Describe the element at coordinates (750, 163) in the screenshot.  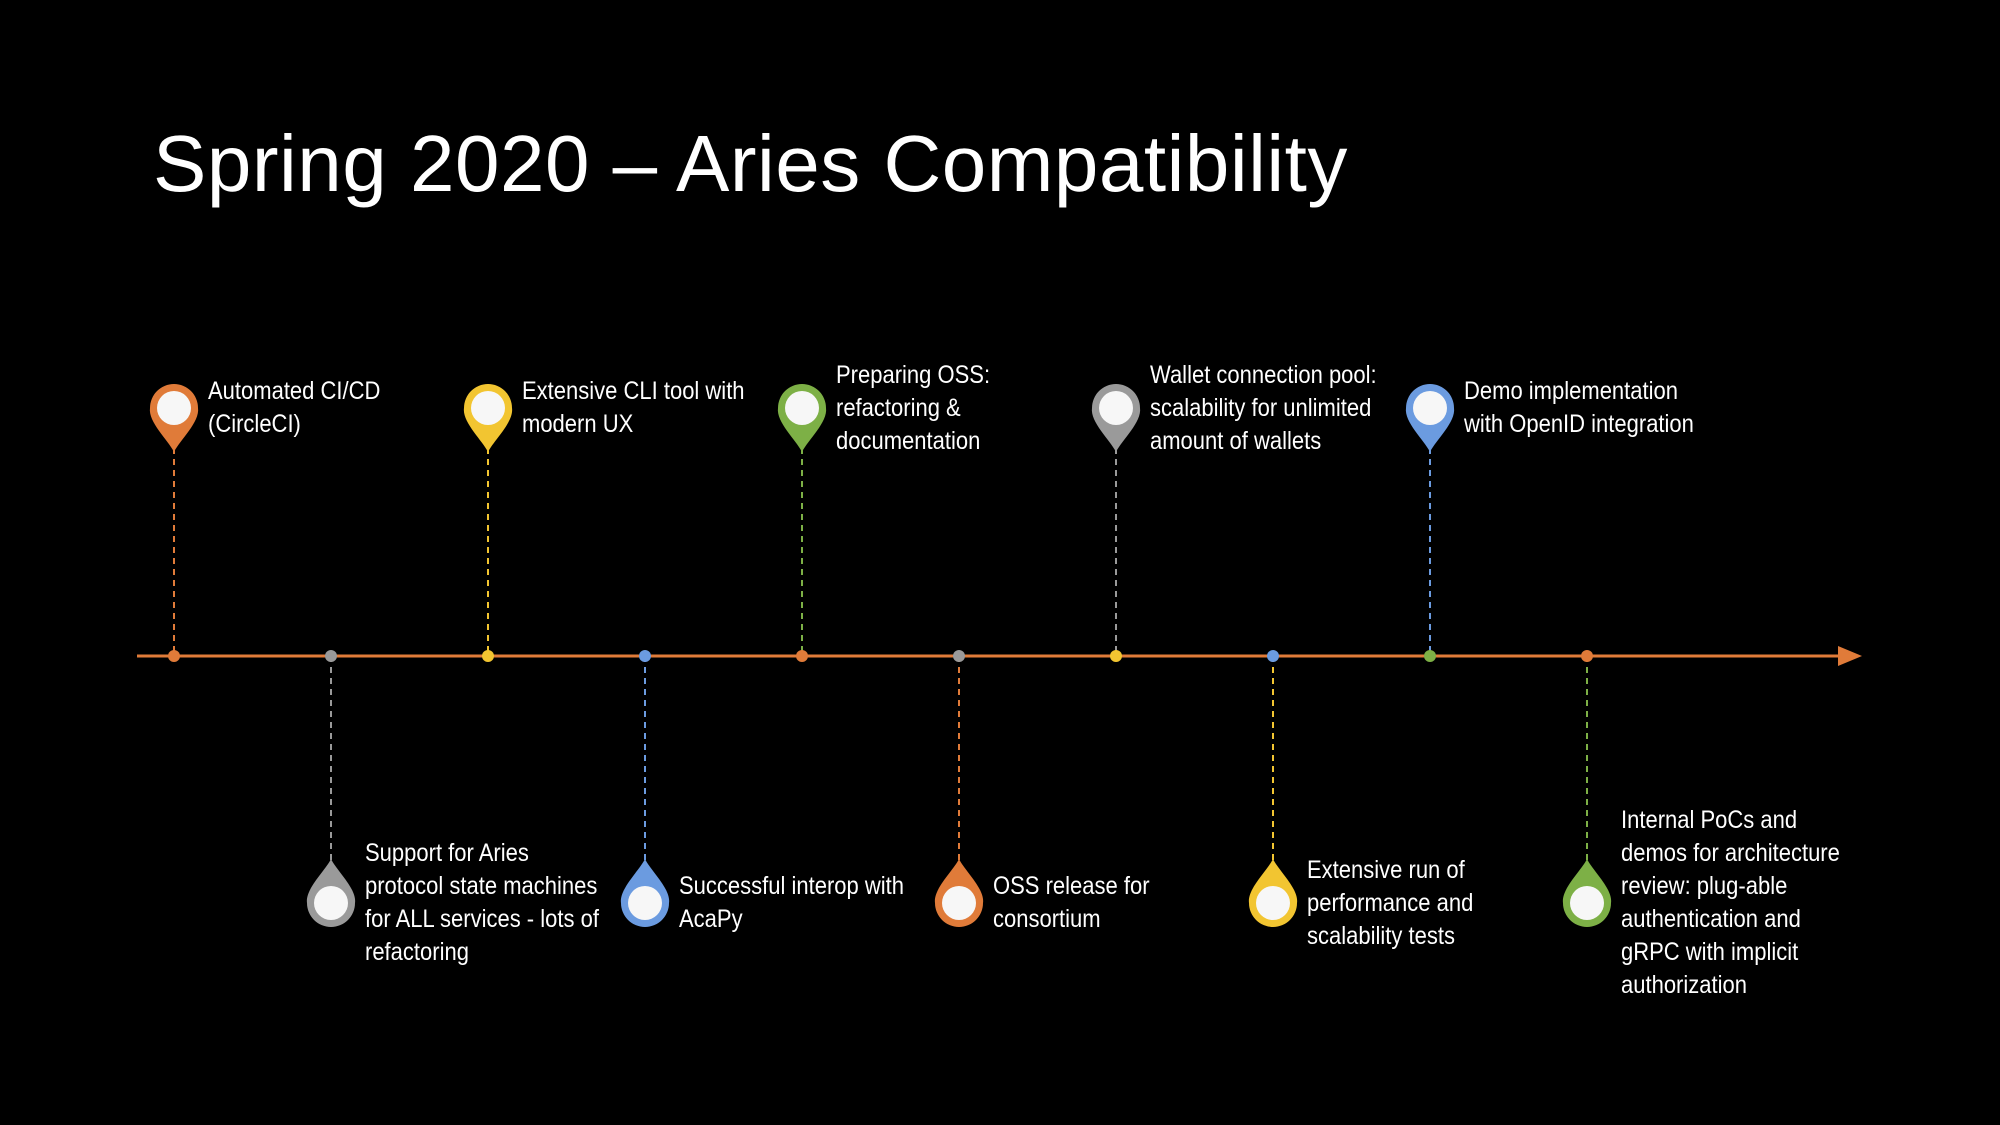
I see `slide-title: Spring 2020 – Aries Compatibility` at that location.